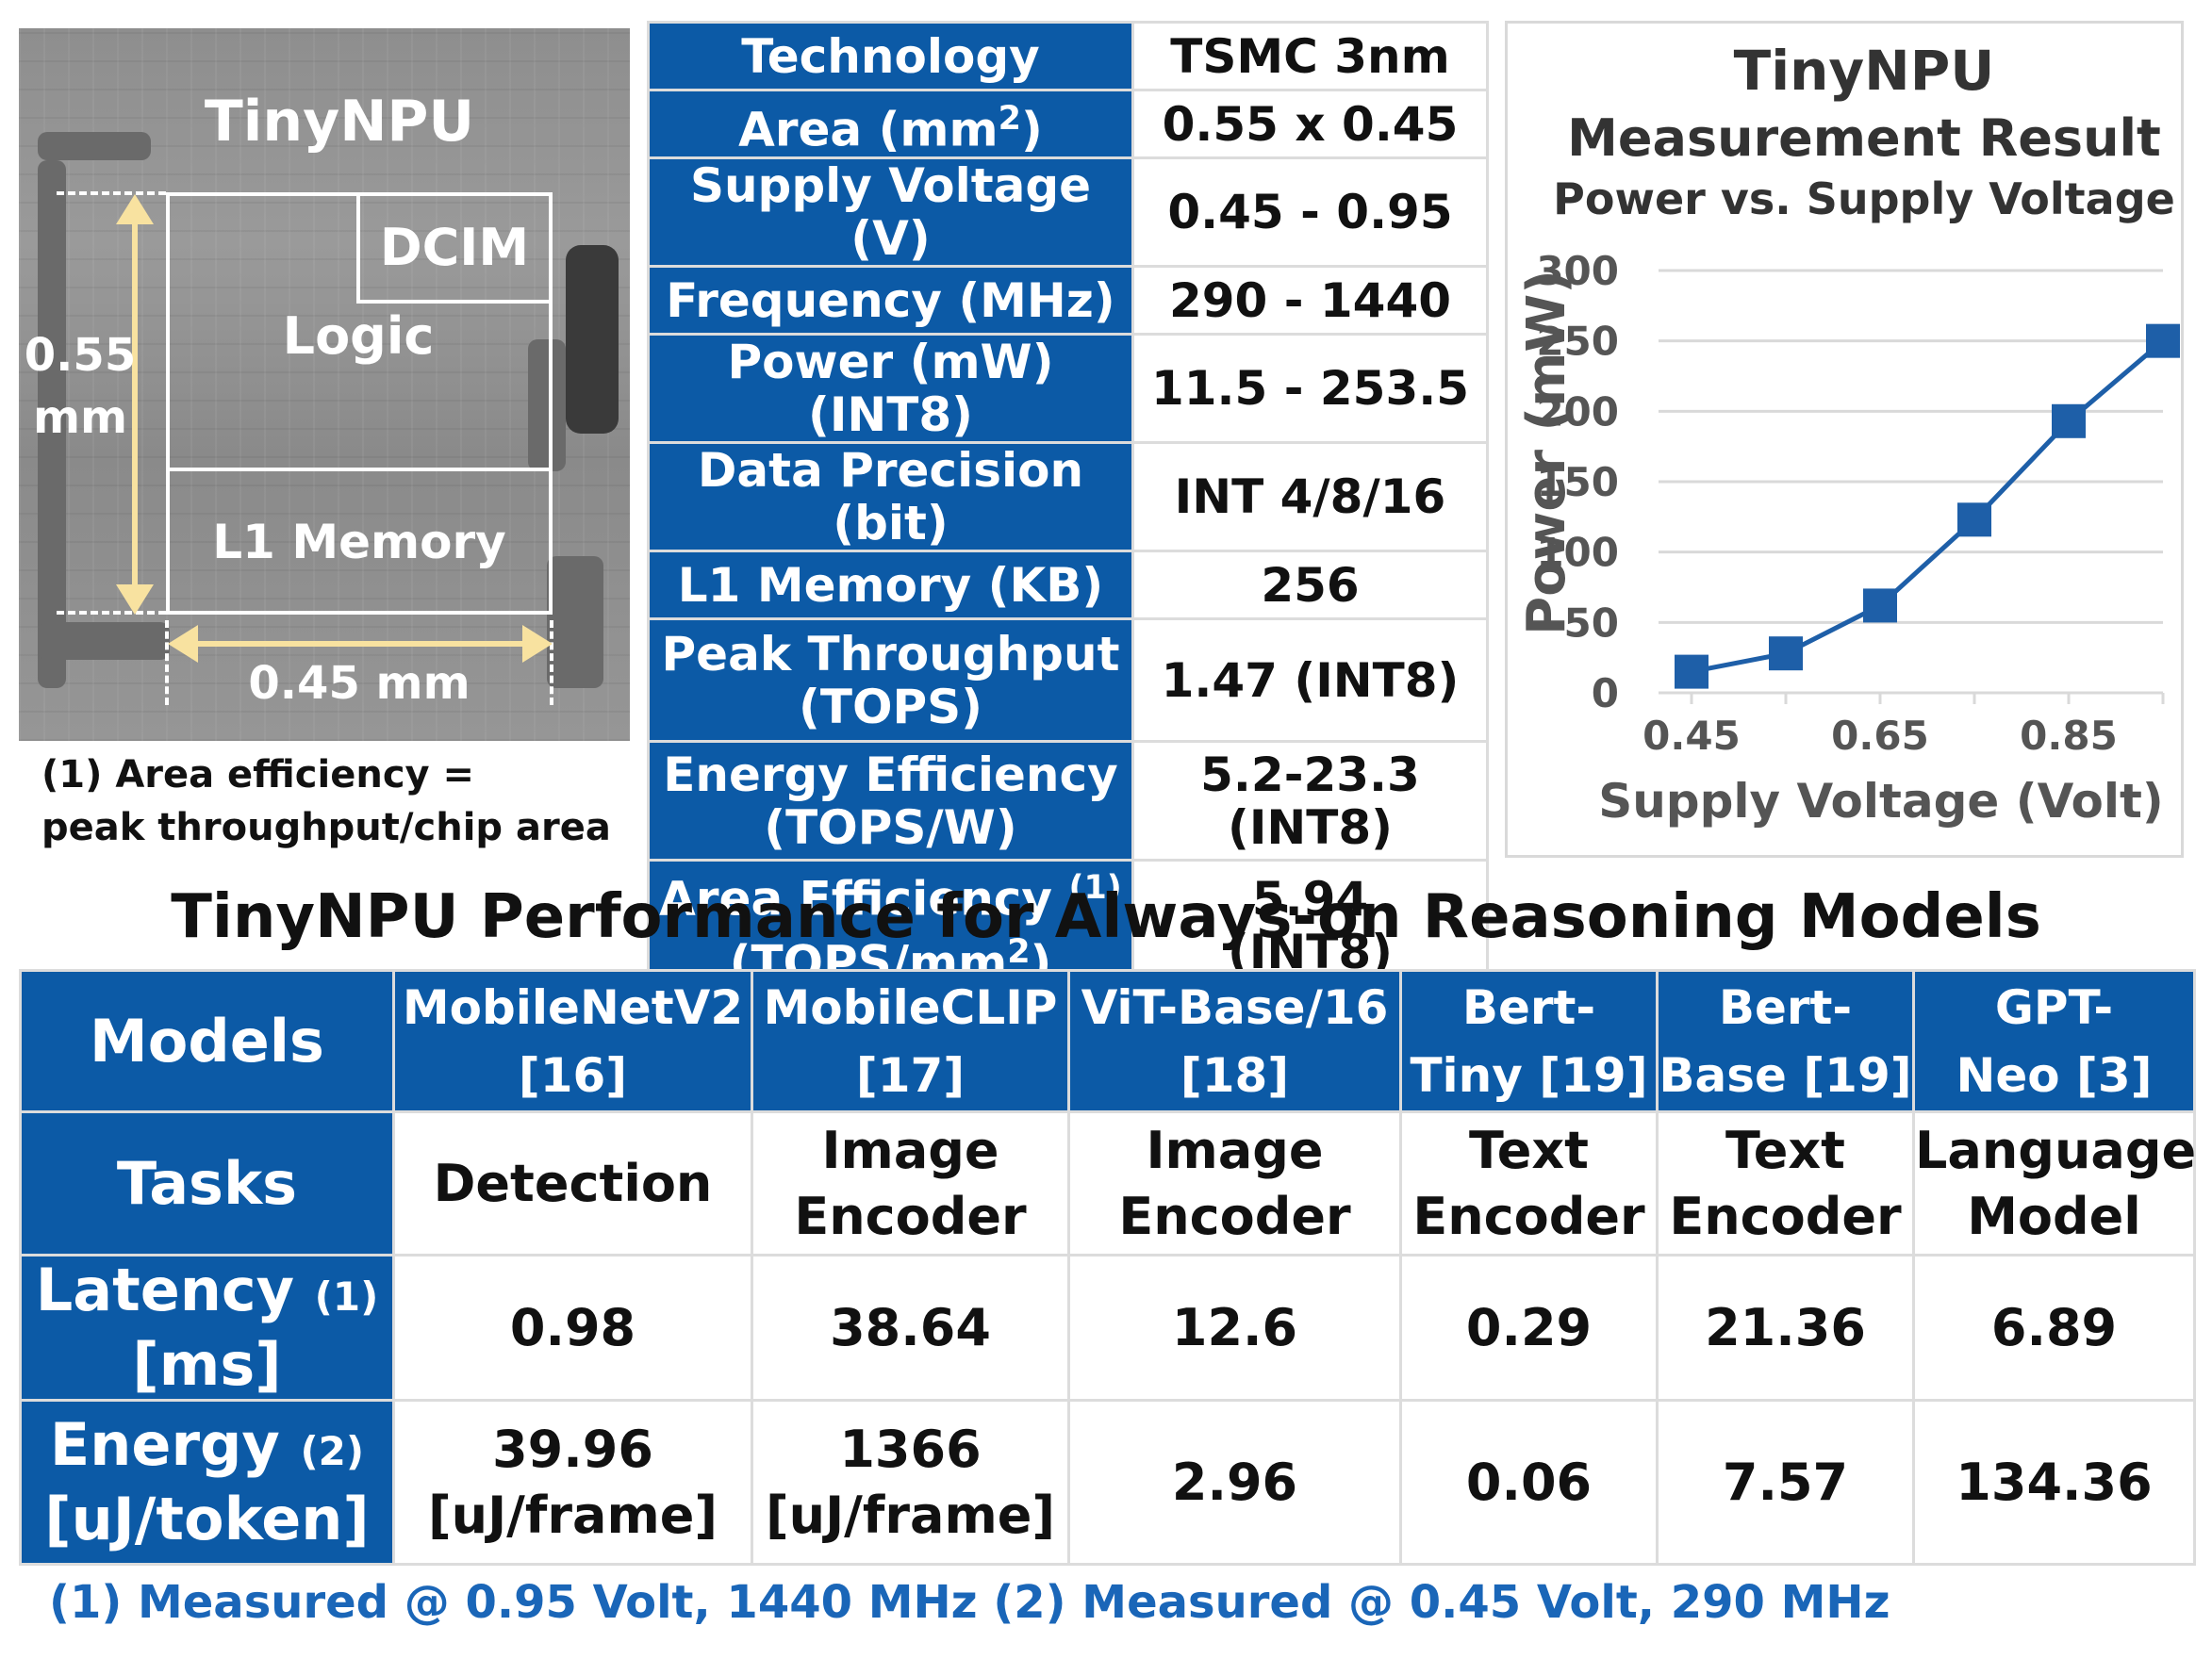 This screenshot has height=1659, width=2212. I want to click on y-tick-label: 50, so click(1591, 623).